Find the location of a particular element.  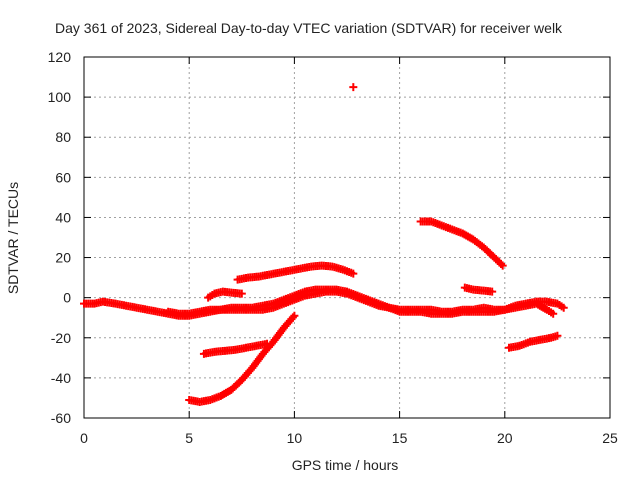

series-line-mid is located at coordinates (235, 348).